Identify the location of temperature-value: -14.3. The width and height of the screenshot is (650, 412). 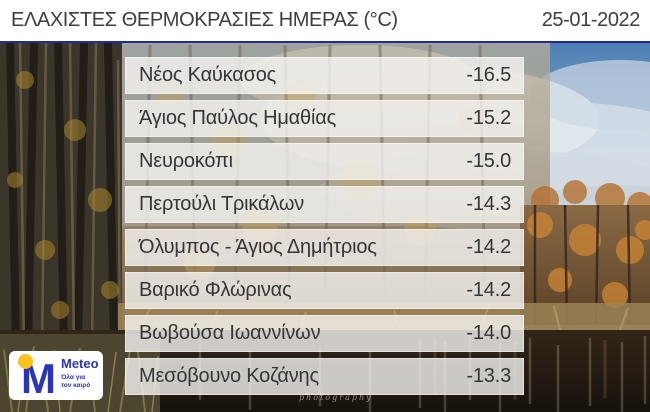
(488, 204).